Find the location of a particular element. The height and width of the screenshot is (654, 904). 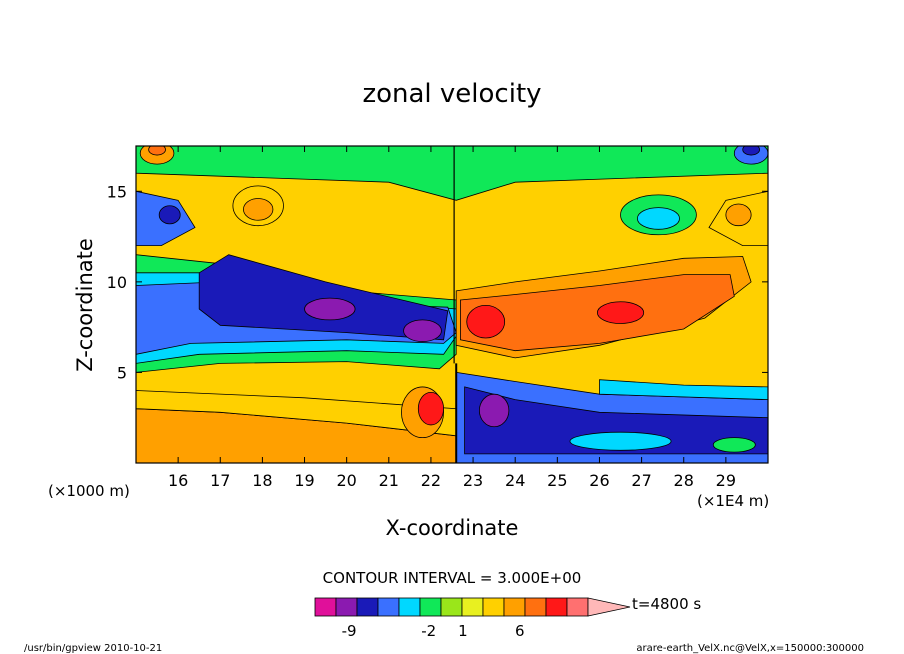

colorbar is located at coordinates (472, 607).